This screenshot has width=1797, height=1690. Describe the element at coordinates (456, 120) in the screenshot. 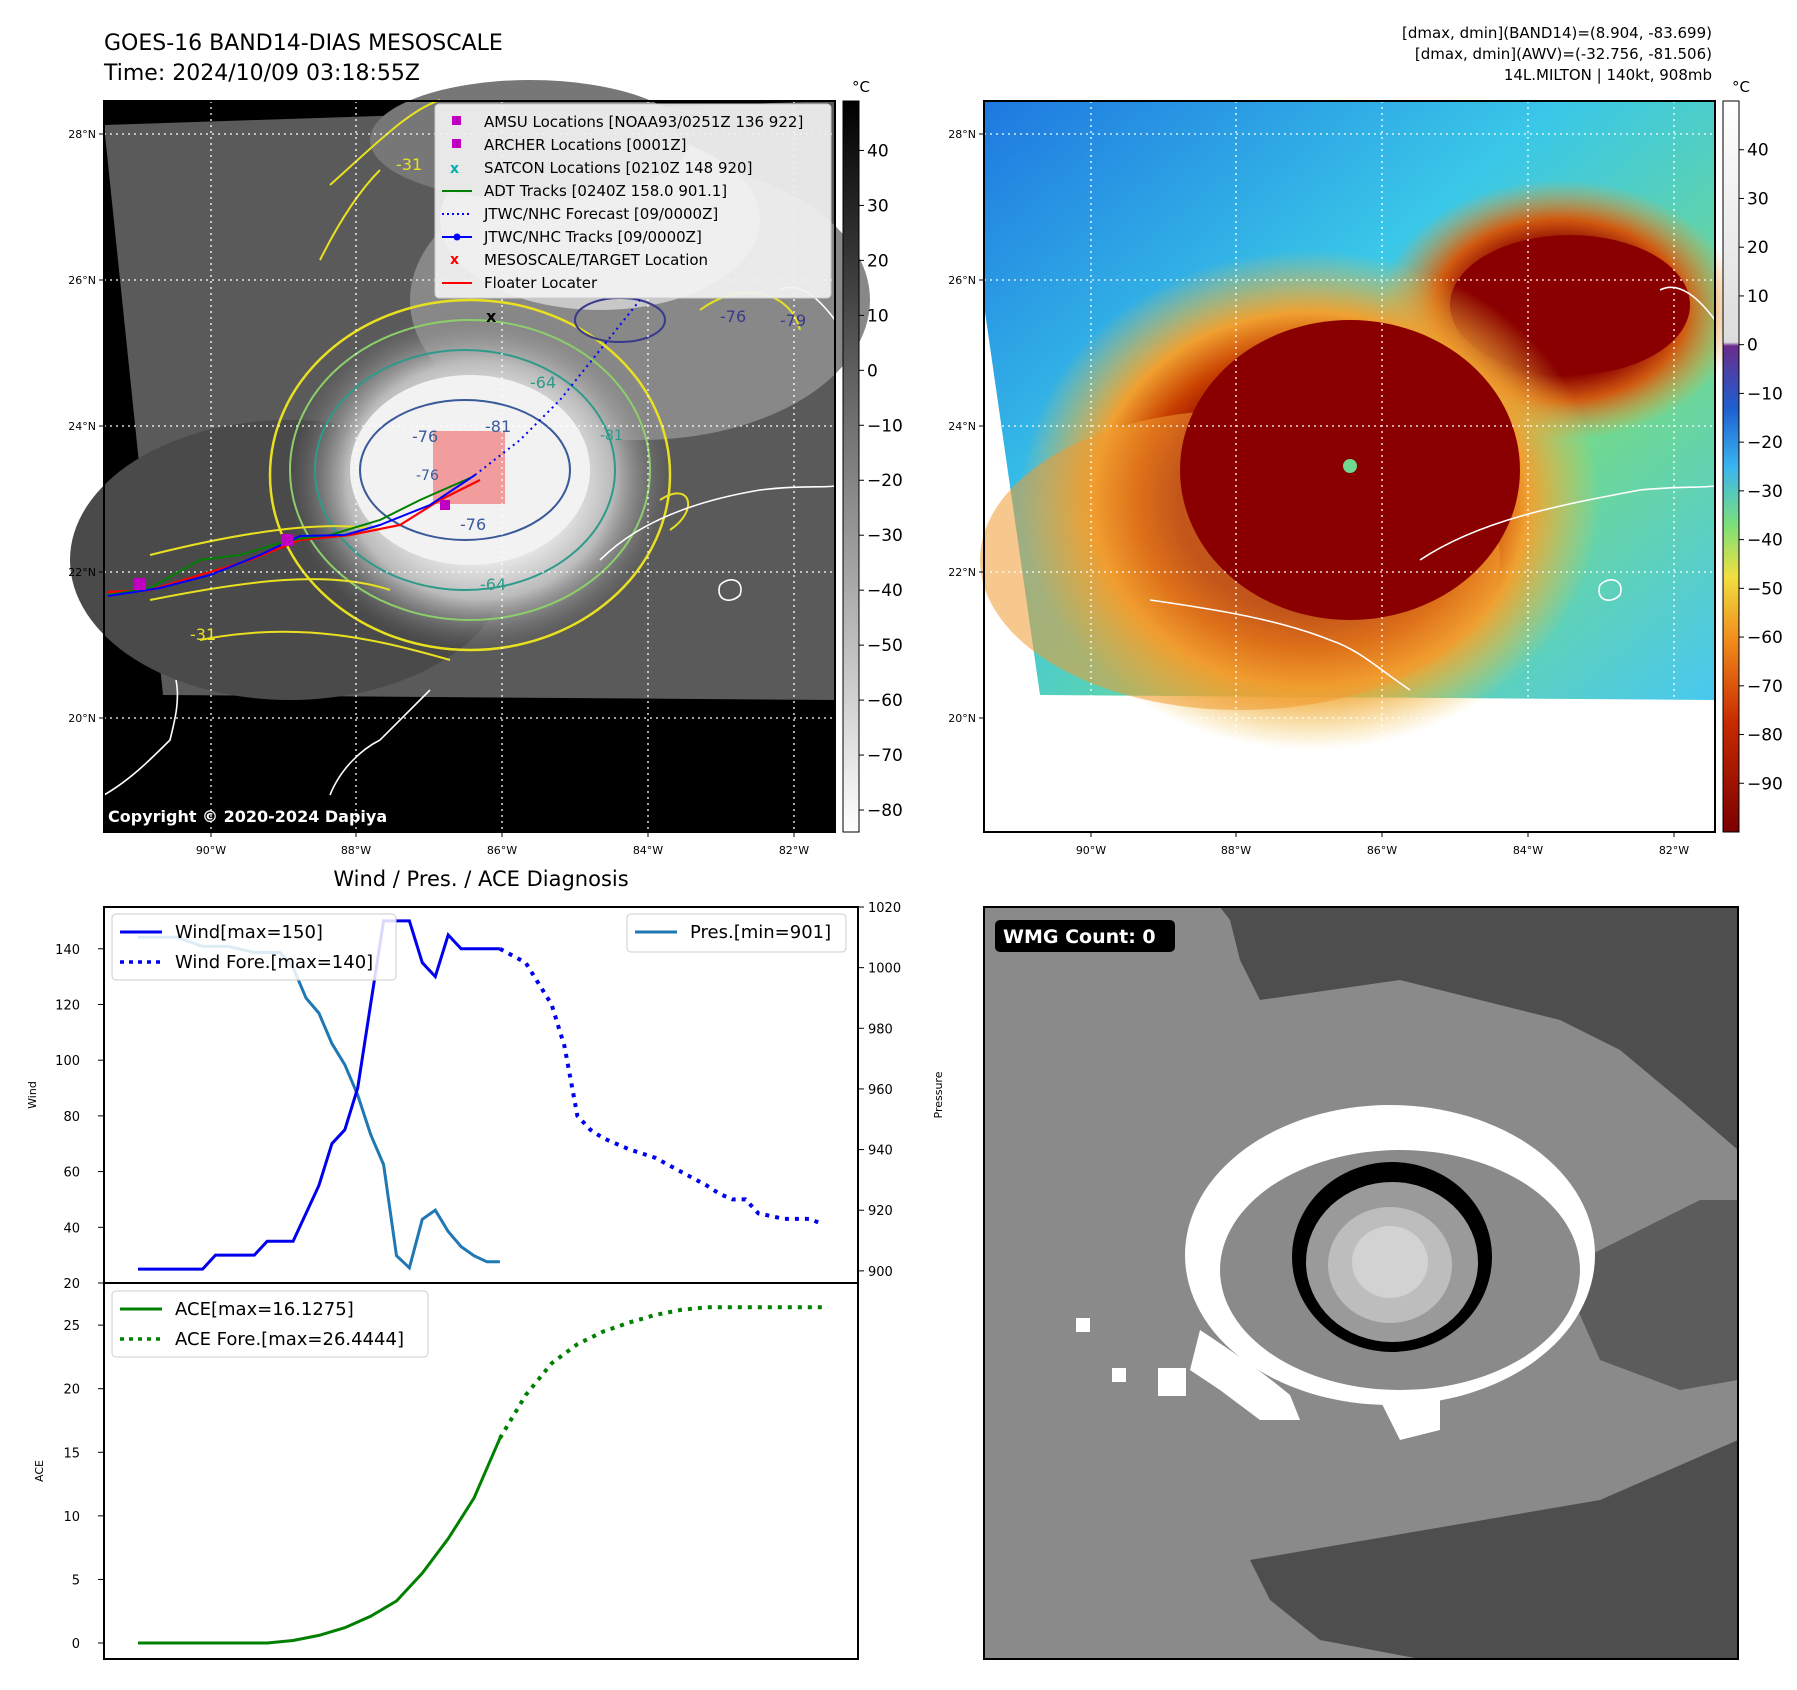

I see `amsu-marker` at that location.